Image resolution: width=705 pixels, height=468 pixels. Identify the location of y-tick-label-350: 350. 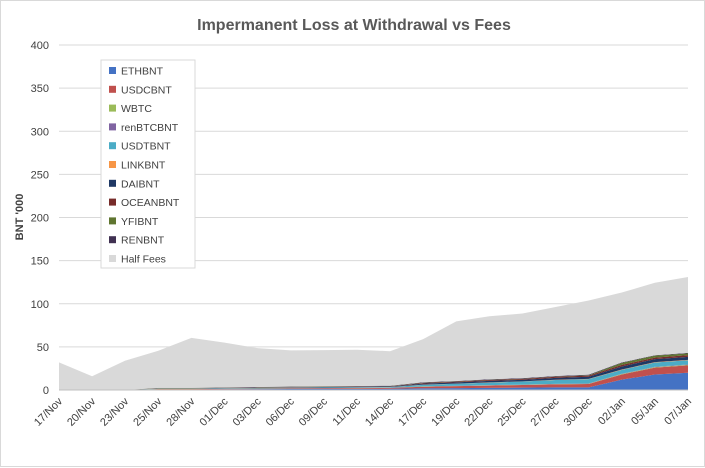
(40, 89).